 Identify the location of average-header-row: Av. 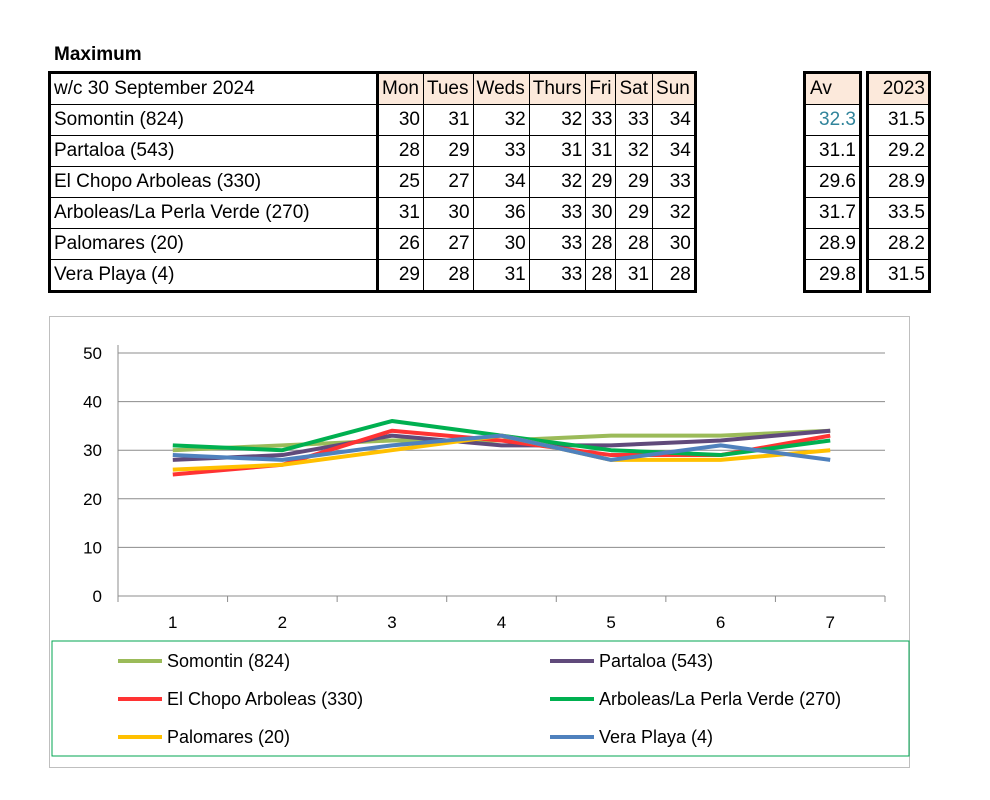
(832, 88).